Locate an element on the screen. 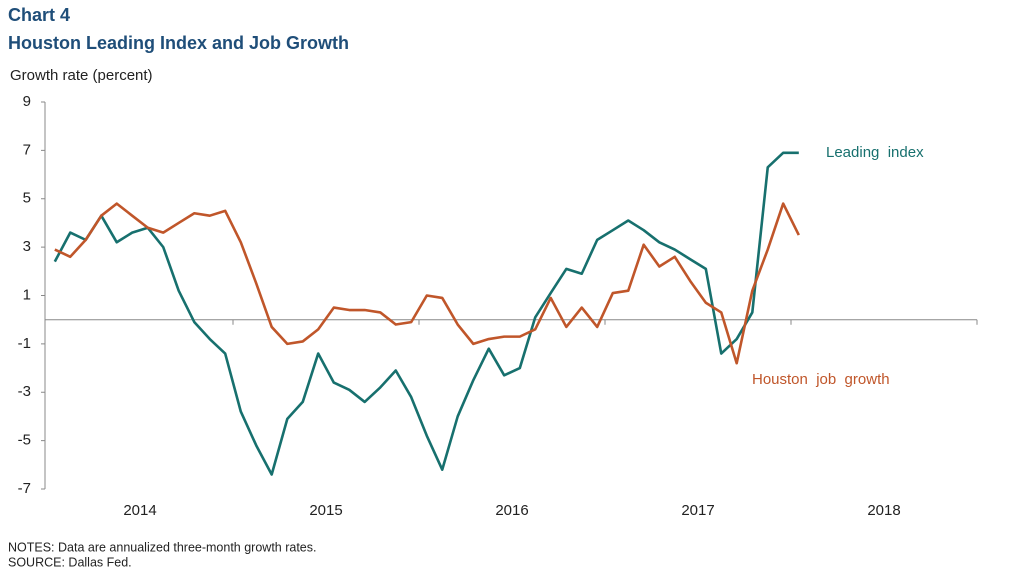 The width and height of the screenshot is (1024, 583). legend-label: Leading index is located at coordinates (875, 152).